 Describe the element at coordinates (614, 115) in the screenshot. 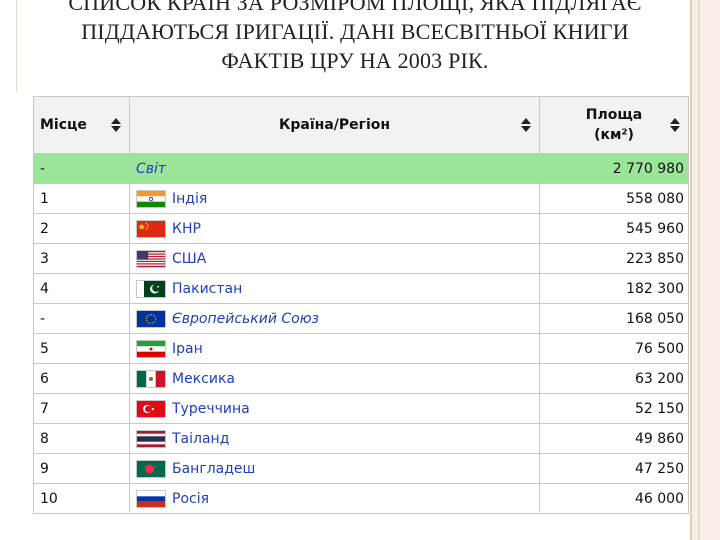

I see `column-header-label: Площа` at that location.